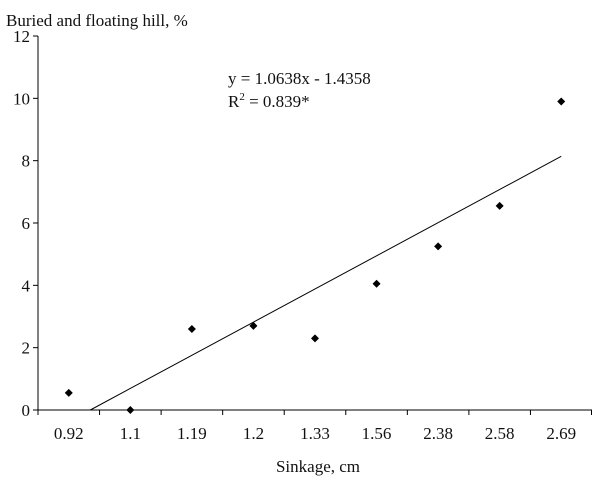  What do you see at coordinates (500, 433) in the screenshot?
I see `x-tick-label: 2.58` at bounding box center [500, 433].